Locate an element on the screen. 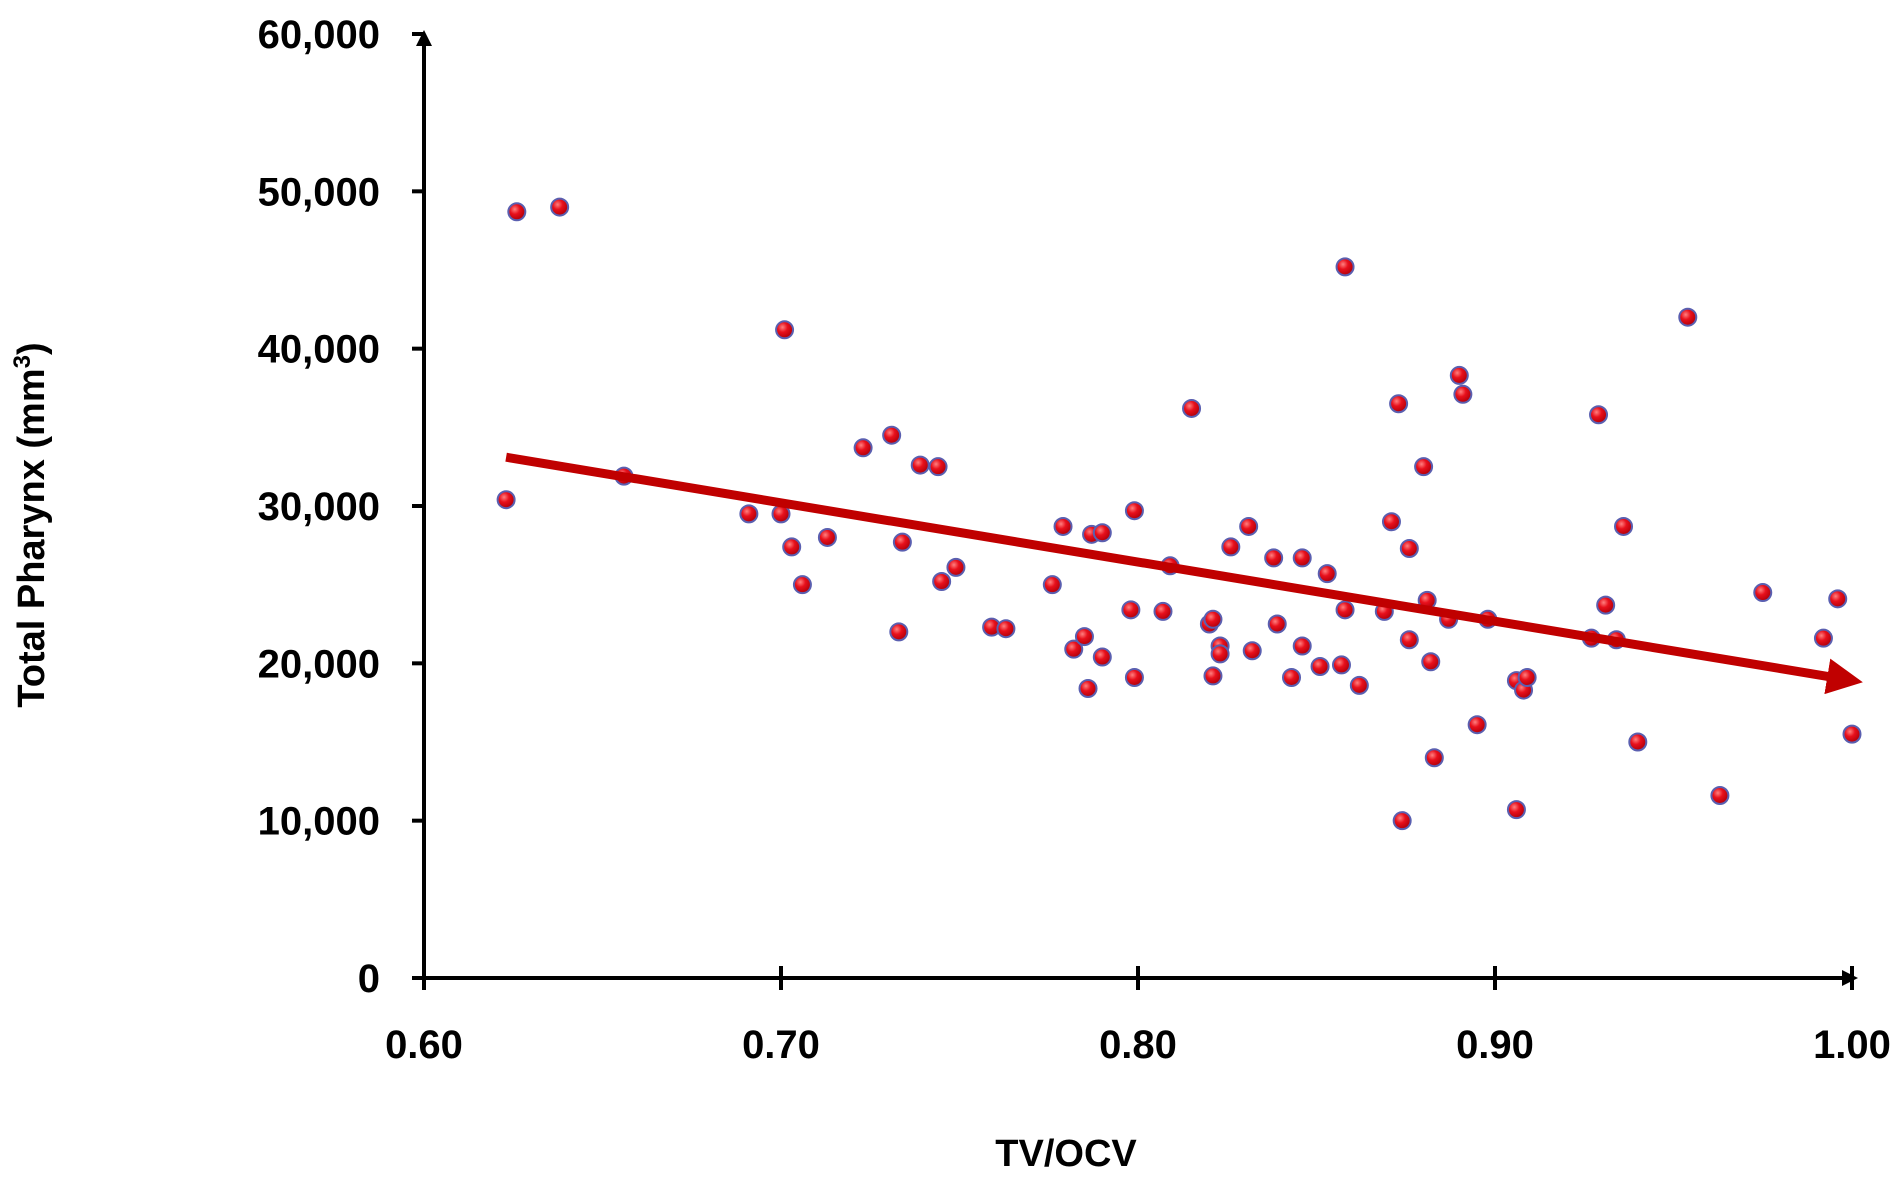 The height and width of the screenshot is (1184, 1904). y-ticks: 0 10,000 20,000 30,000 40,000 50,000 60,000 is located at coordinates (341, 507).